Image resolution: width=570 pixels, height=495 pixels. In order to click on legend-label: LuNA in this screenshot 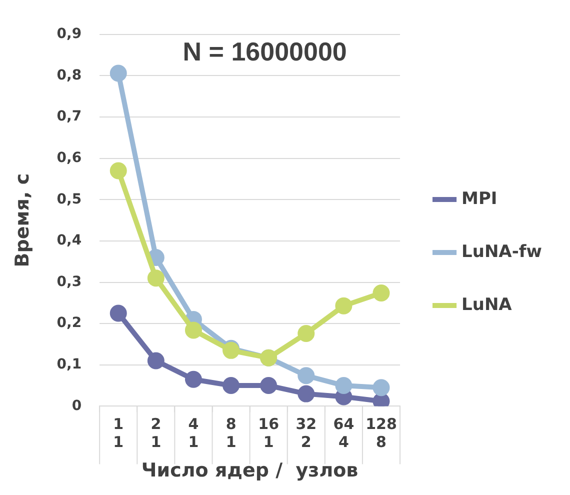, I will do `click(487, 304)`.